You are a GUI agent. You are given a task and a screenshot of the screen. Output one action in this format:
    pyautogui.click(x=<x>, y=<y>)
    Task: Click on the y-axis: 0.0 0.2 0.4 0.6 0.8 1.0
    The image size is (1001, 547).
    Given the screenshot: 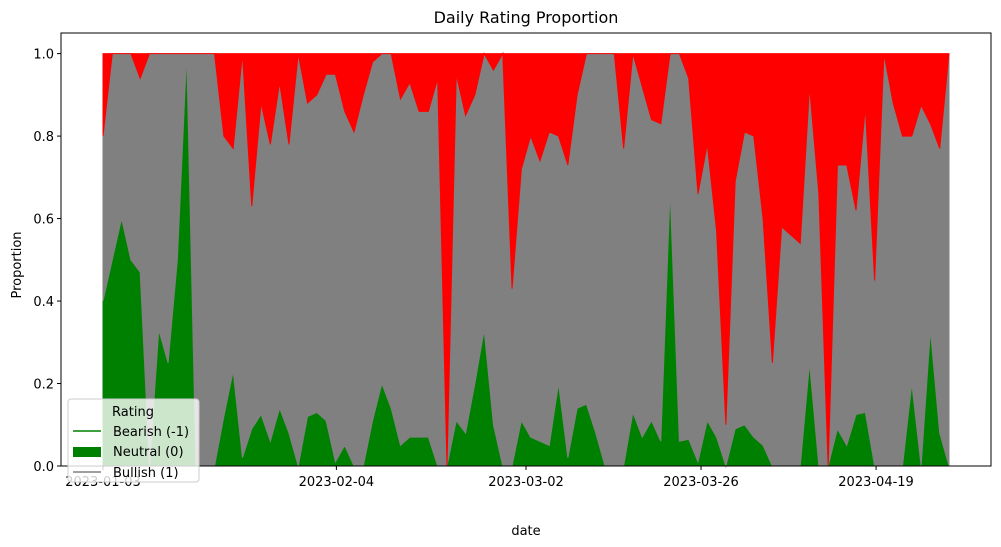 What is the action you would take?
    pyautogui.click(x=47, y=261)
    